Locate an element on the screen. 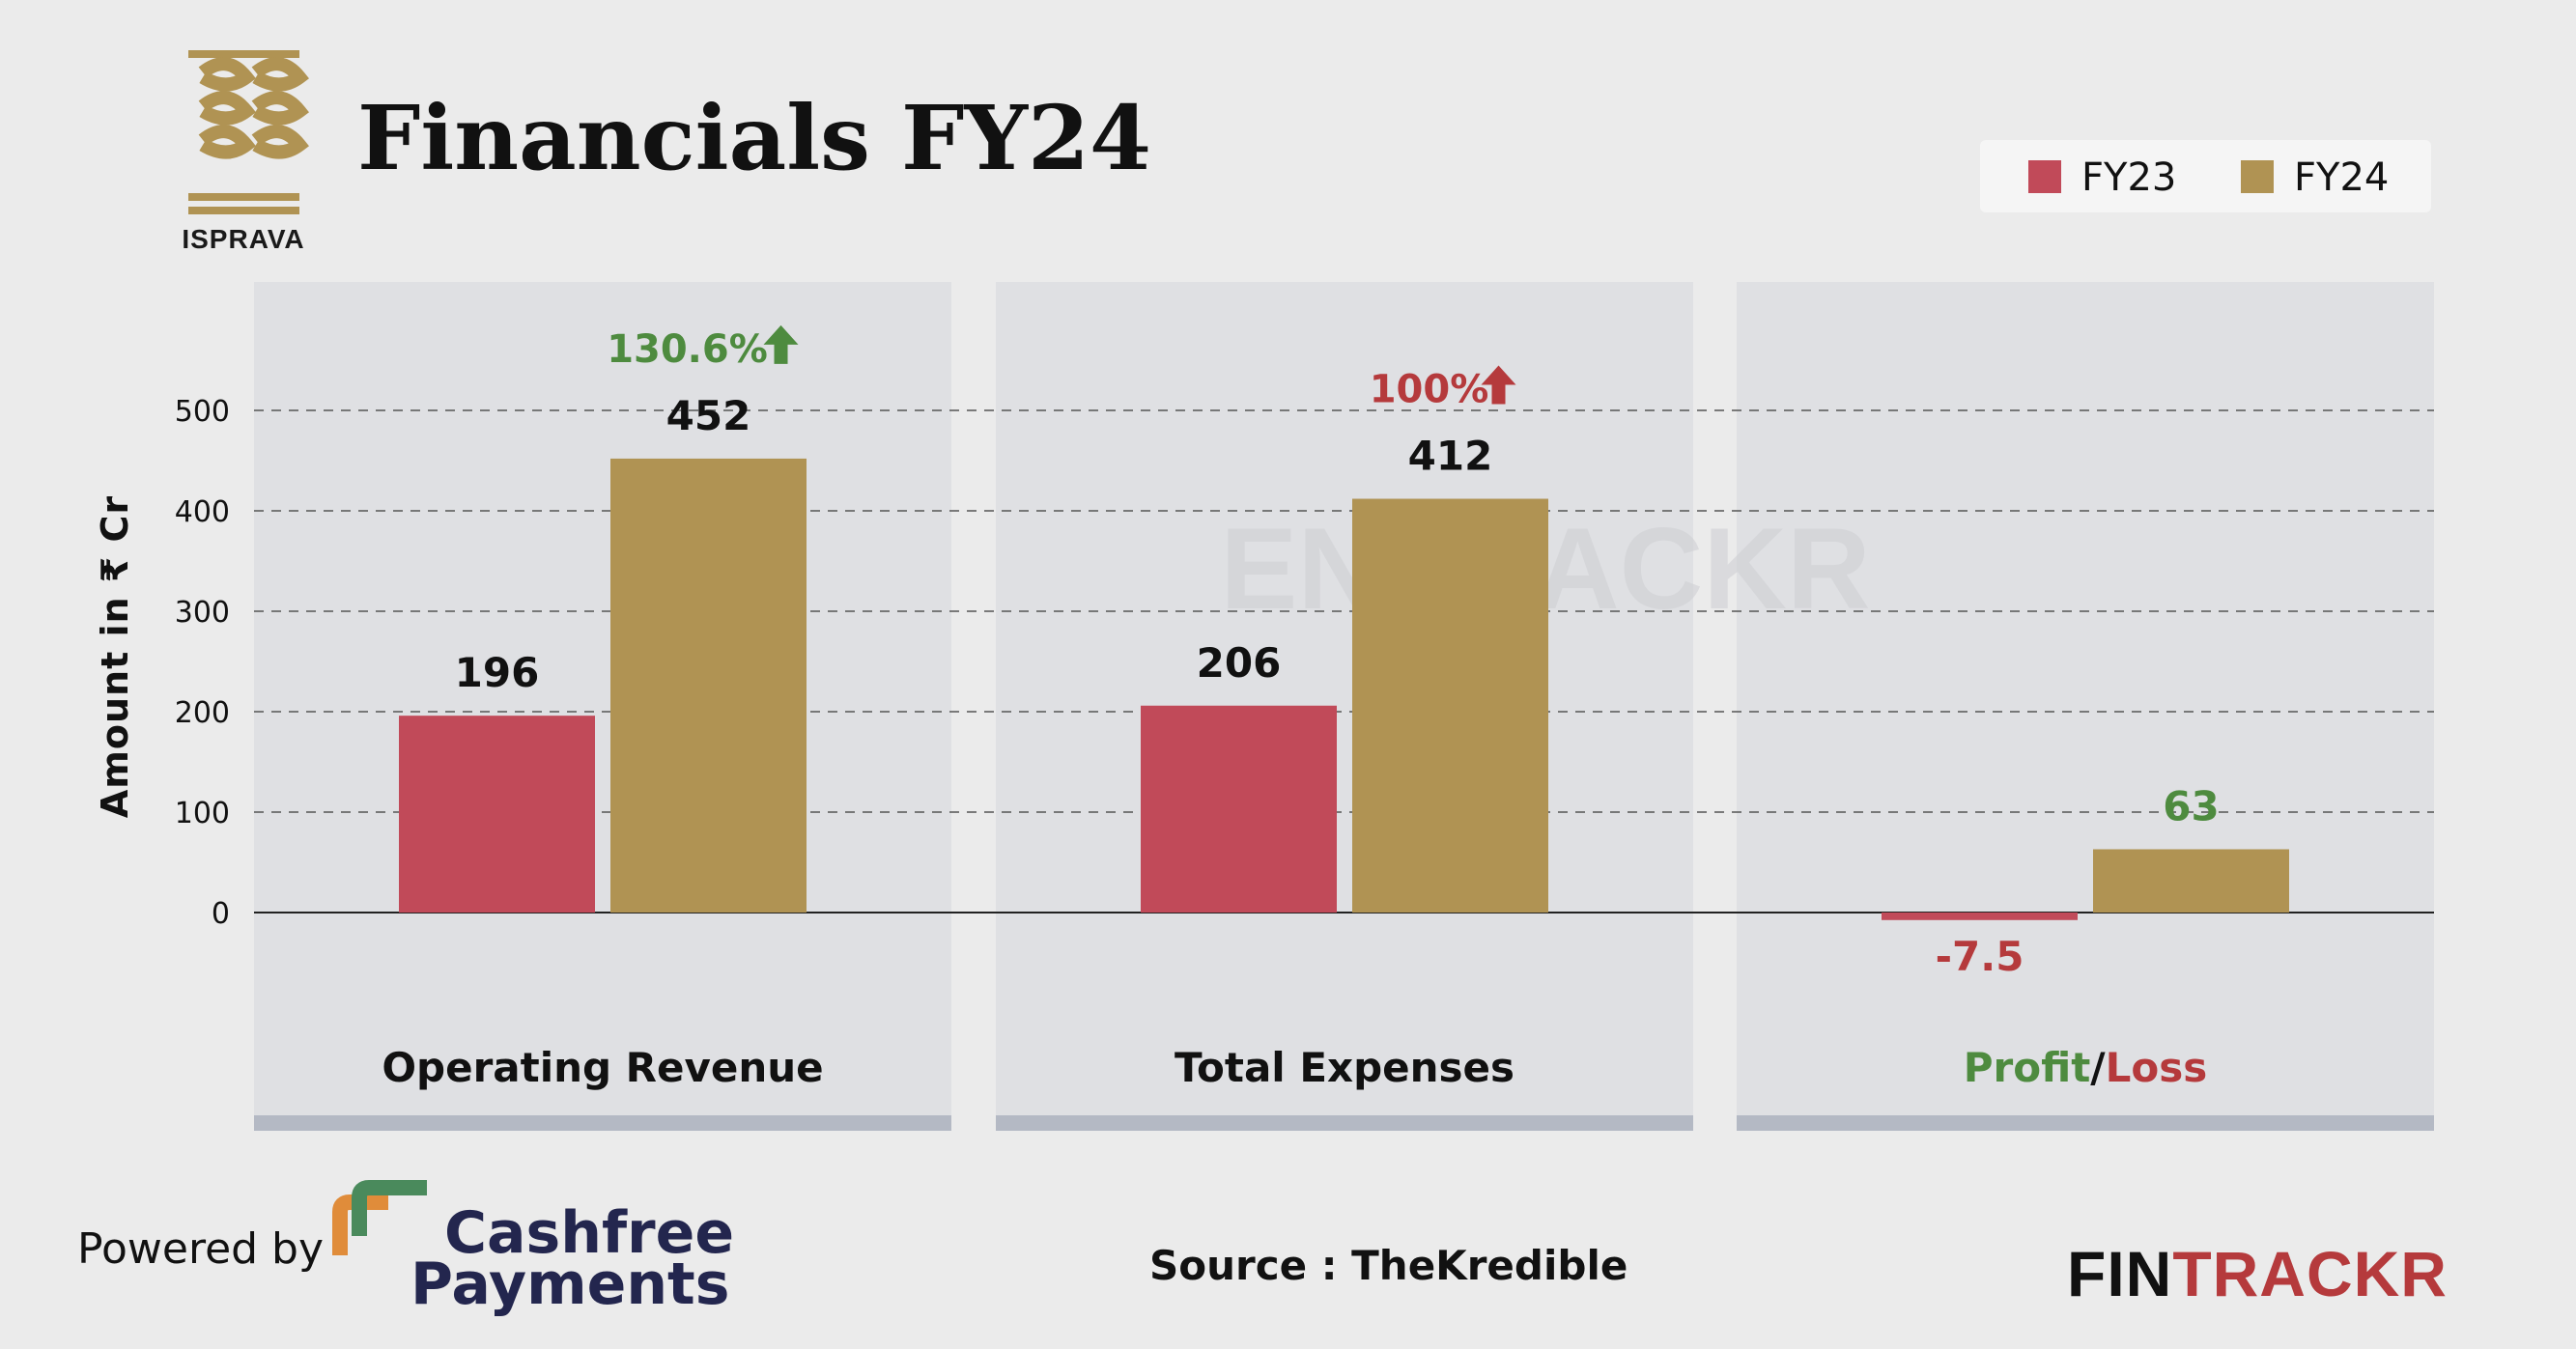 The height and width of the screenshot is (1349, 2576). source-text: Source : TheKredible is located at coordinates (1388, 1265).